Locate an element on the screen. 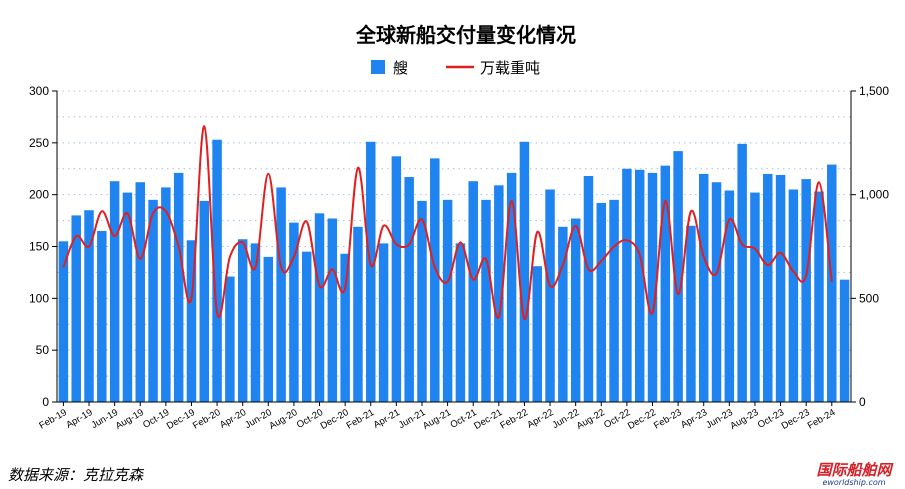 The height and width of the screenshot is (489, 905). right-tick-label: 1,000 is located at coordinates (874, 195).